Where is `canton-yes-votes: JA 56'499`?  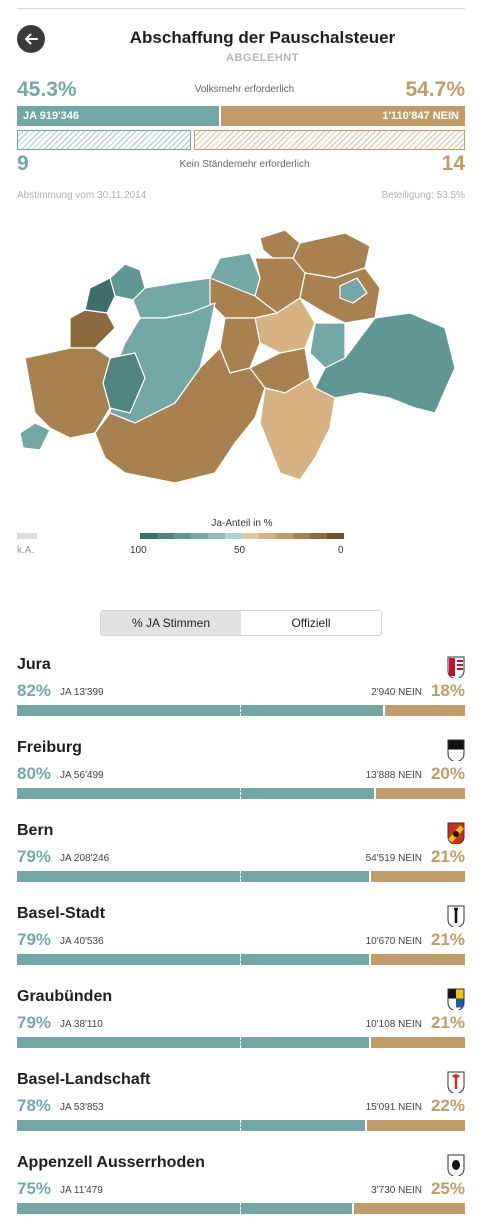 canton-yes-votes: JA 56'499 is located at coordinates (82, 775).